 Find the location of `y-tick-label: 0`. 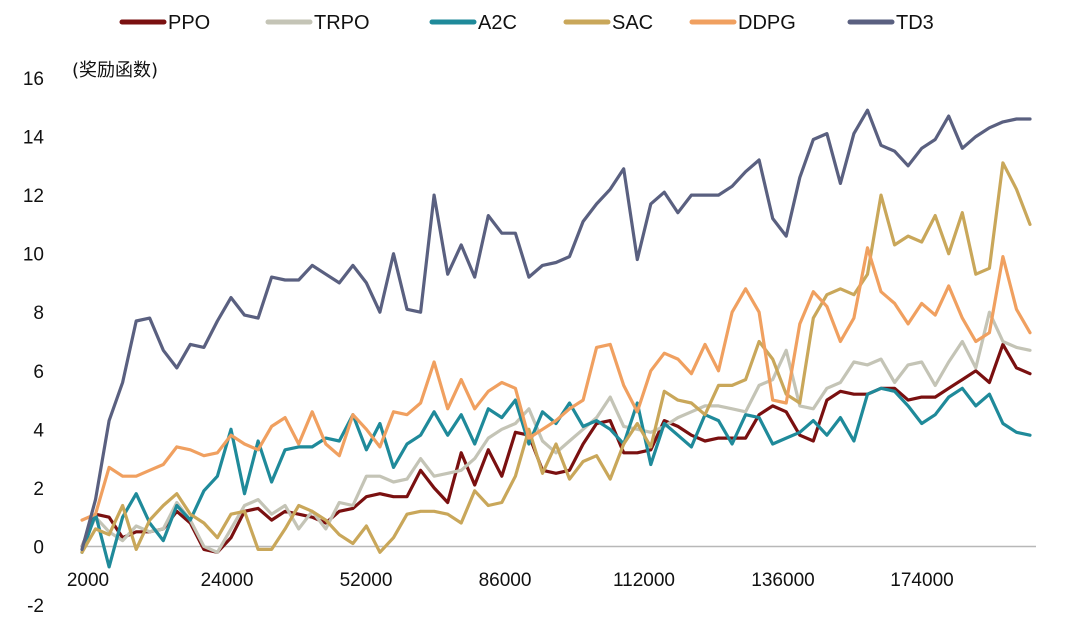

y-tick-label: 0 is located at coordinates (38, 547).